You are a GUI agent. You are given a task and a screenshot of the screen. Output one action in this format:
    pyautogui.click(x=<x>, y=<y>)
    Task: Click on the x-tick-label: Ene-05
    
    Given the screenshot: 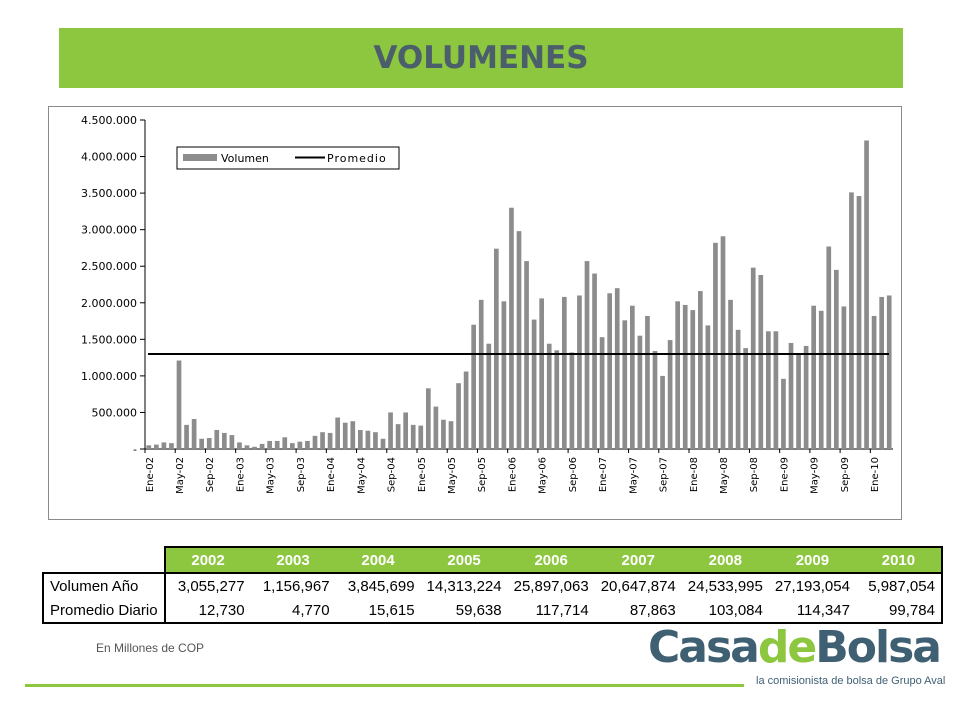 What is the action you would take?
    pyautogui.click(x=422, y=474)
    